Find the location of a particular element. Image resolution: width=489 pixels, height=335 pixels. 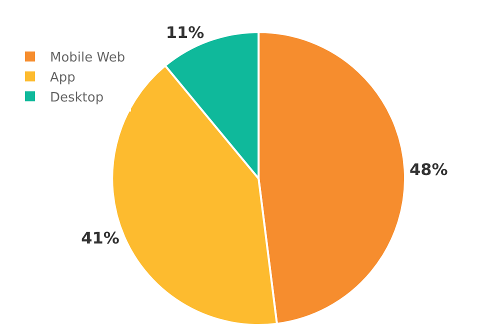

data-label: 11% is located at coordinates (185, 32).